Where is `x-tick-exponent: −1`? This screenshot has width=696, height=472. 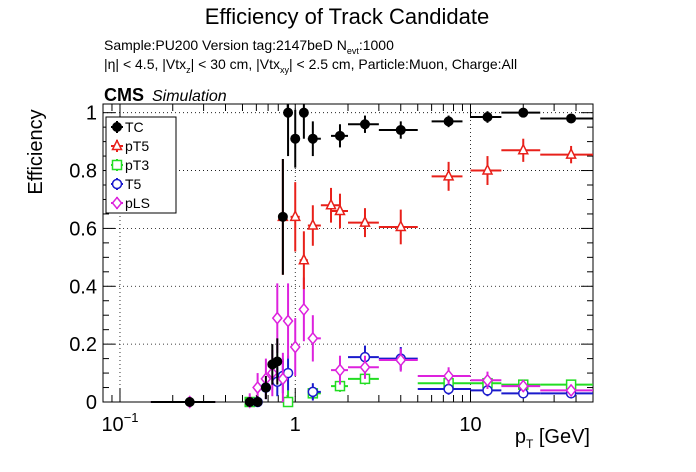
x-tick-exponent: −1 is located at coordinates (131, 417).